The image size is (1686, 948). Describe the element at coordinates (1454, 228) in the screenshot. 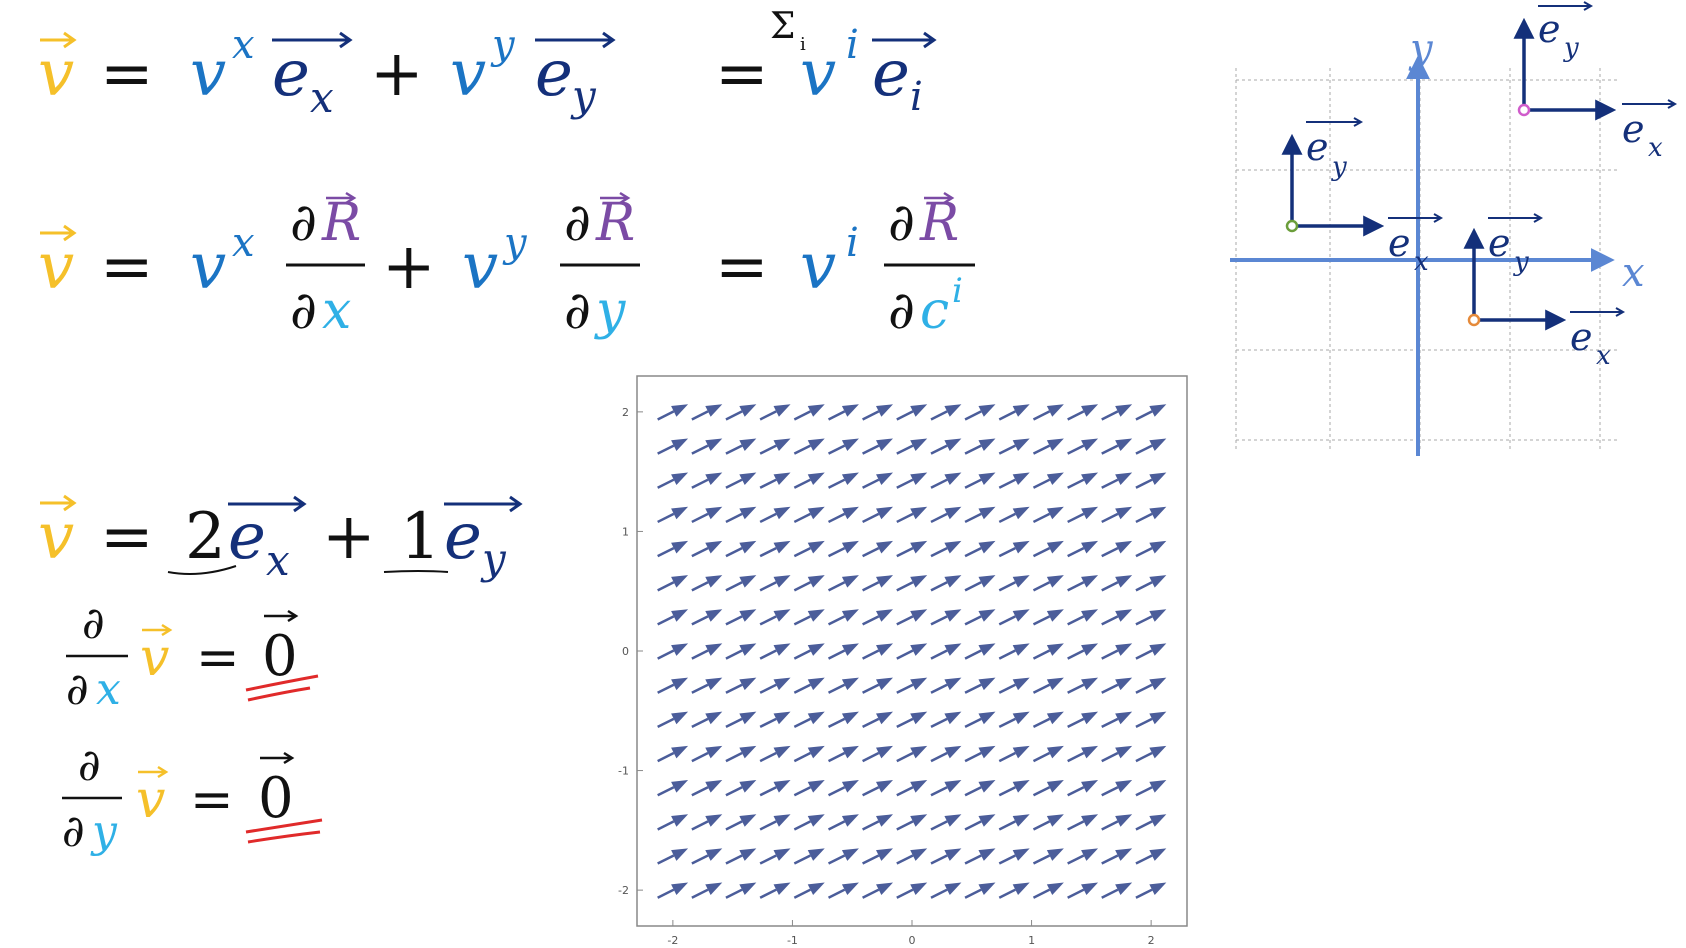

I see `basis-vector-diagram: x y e y e x e y e x` at that location.